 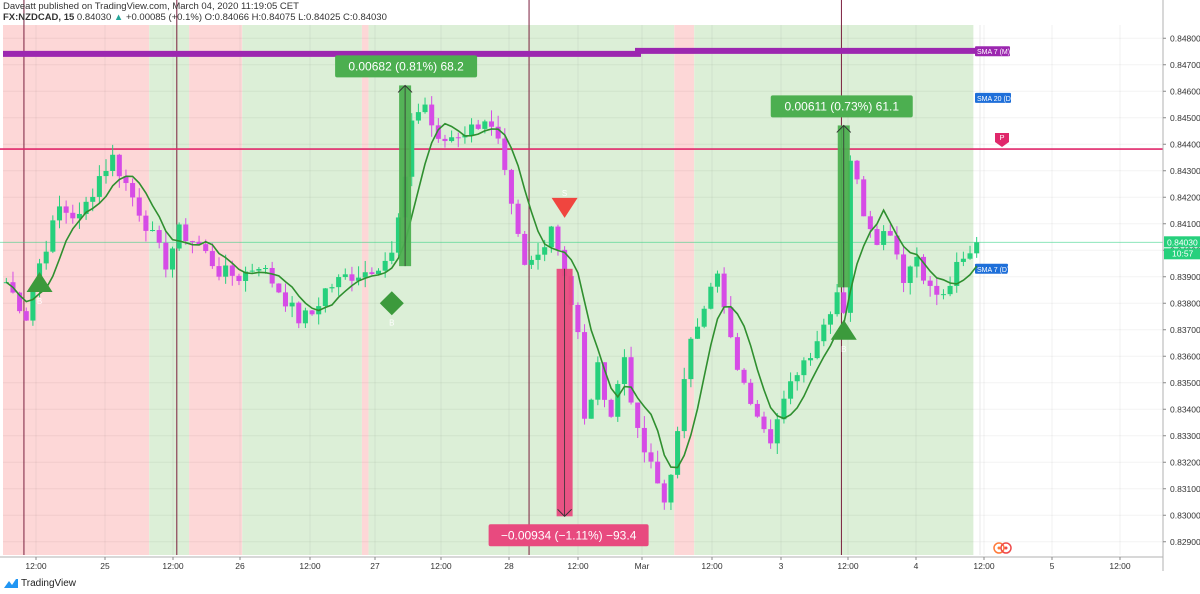 What do you see at coordinates (1185, 38) in the screenshot?
I see `price-tick-label: 0.84800` at bounding box center [1185, 38].